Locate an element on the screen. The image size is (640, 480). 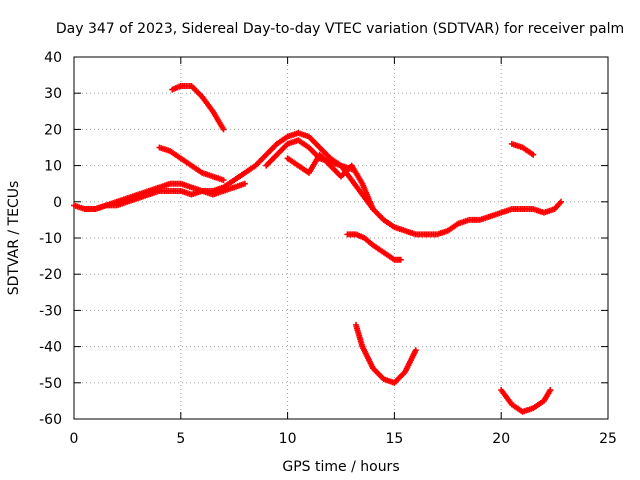
series-track-lower-band is located at coordinates (164, 196).